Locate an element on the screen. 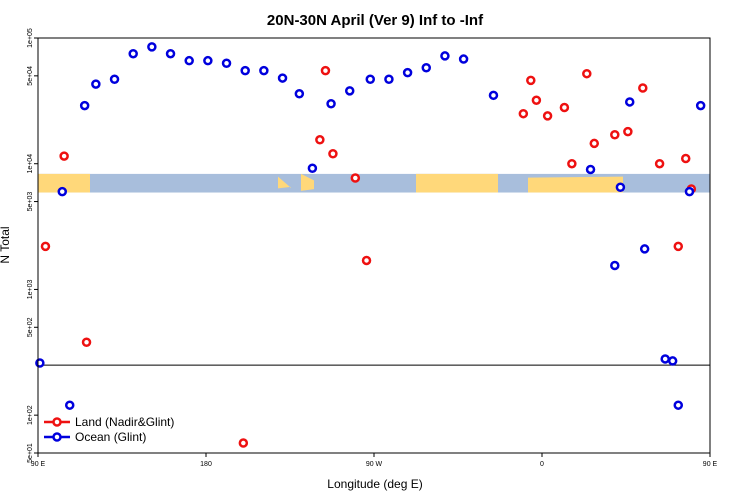  legend-entry-land: Land (Nadir&Glint) is located at coordinates (109, 422).